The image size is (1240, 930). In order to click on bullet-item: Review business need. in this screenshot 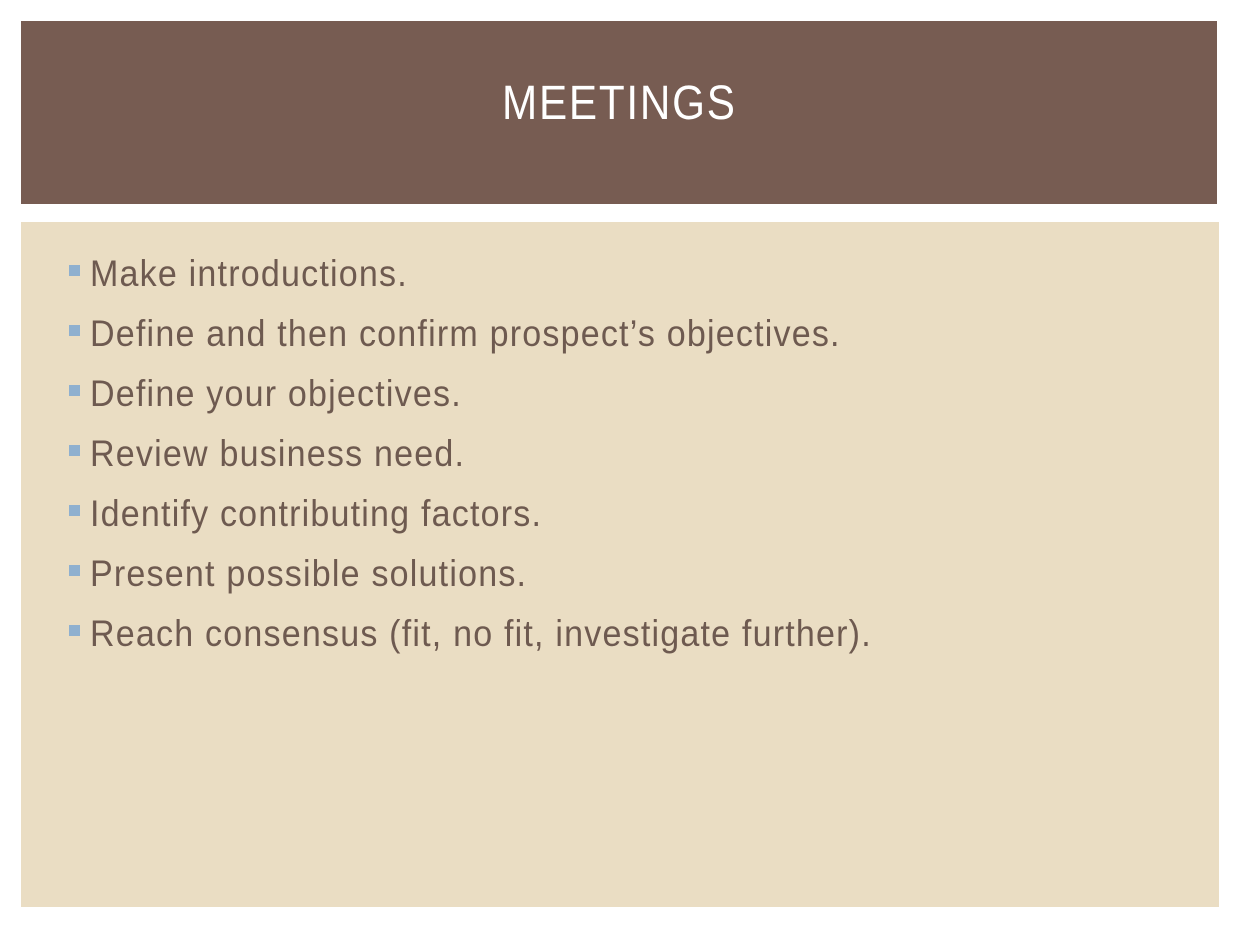, I will do `click(504, 454)`.